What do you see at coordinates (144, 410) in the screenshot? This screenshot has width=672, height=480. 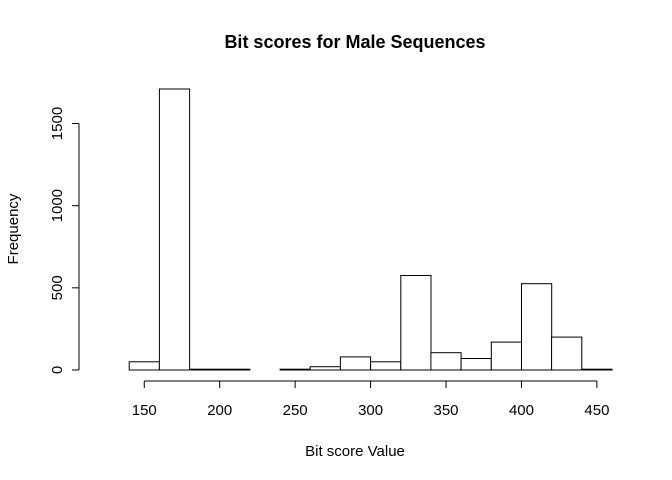 I see `x-tick-label-150: 150` at bounding box center [144, 410].